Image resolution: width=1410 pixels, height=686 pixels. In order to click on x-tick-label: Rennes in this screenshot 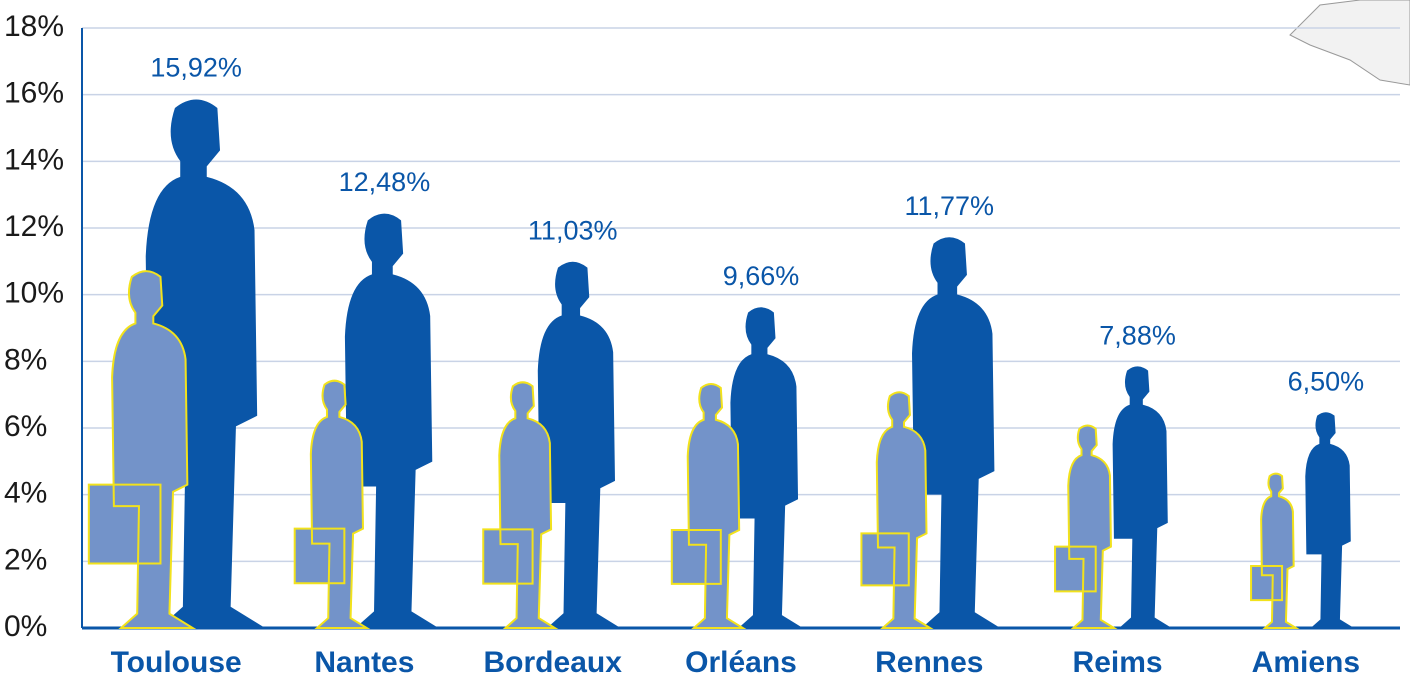, I will do `click(929, 662)`.